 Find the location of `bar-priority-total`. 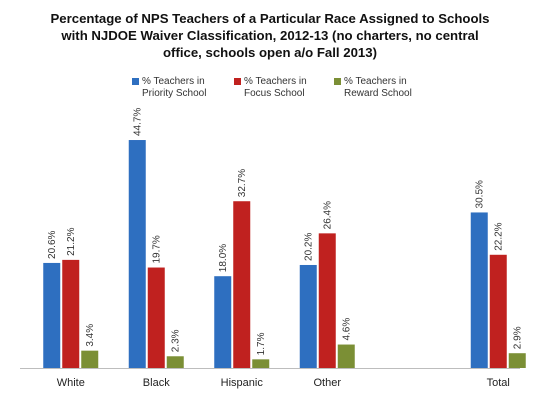

bar-priority-total is located at coordinates (479, 290).